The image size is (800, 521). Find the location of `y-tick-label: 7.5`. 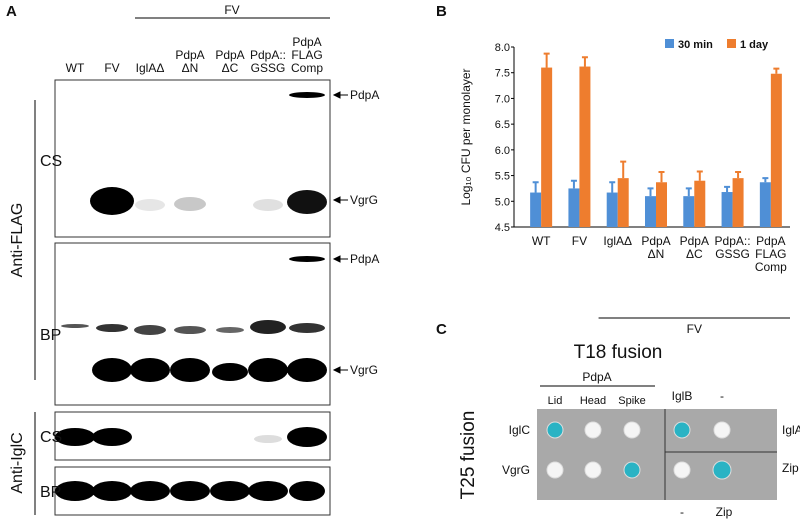

y-tick-label: 7.5 is located at coordinates (502, 74).